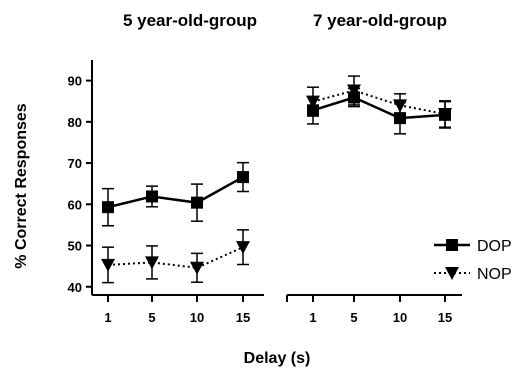  I want to click on x-axis-label: Delay (s), so click(277, 358).